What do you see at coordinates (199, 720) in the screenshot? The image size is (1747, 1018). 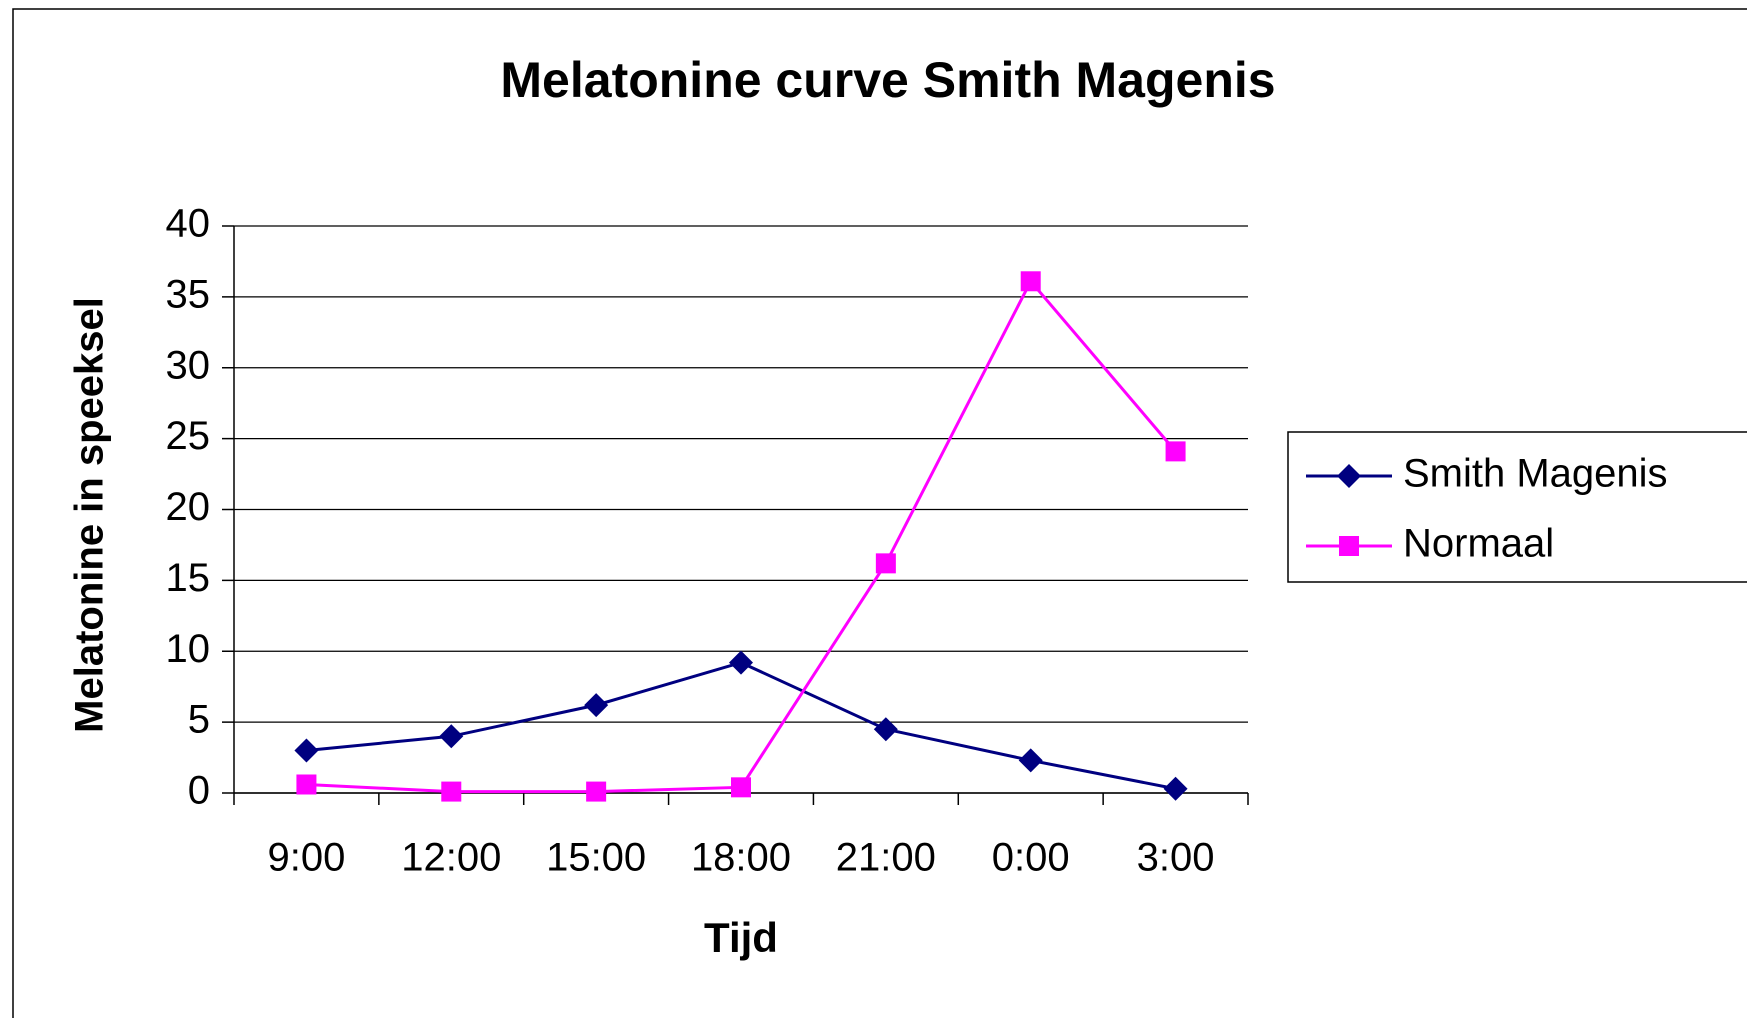 I see `y-tick-label: 5` at bounding box center [199, 720].